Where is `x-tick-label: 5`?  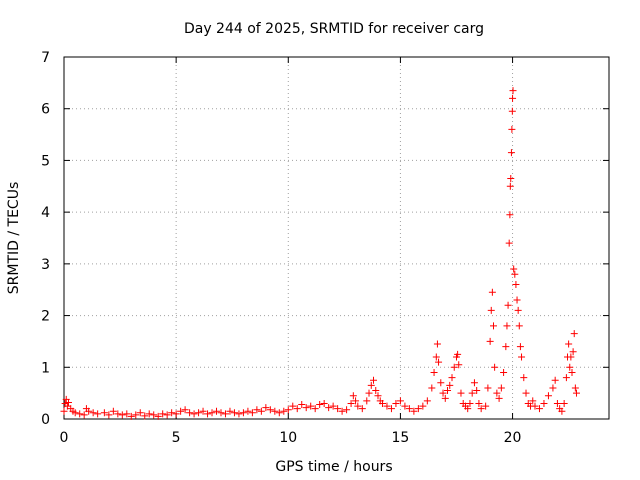
x-tick-label: 5 is located at coordinates (176, 438).